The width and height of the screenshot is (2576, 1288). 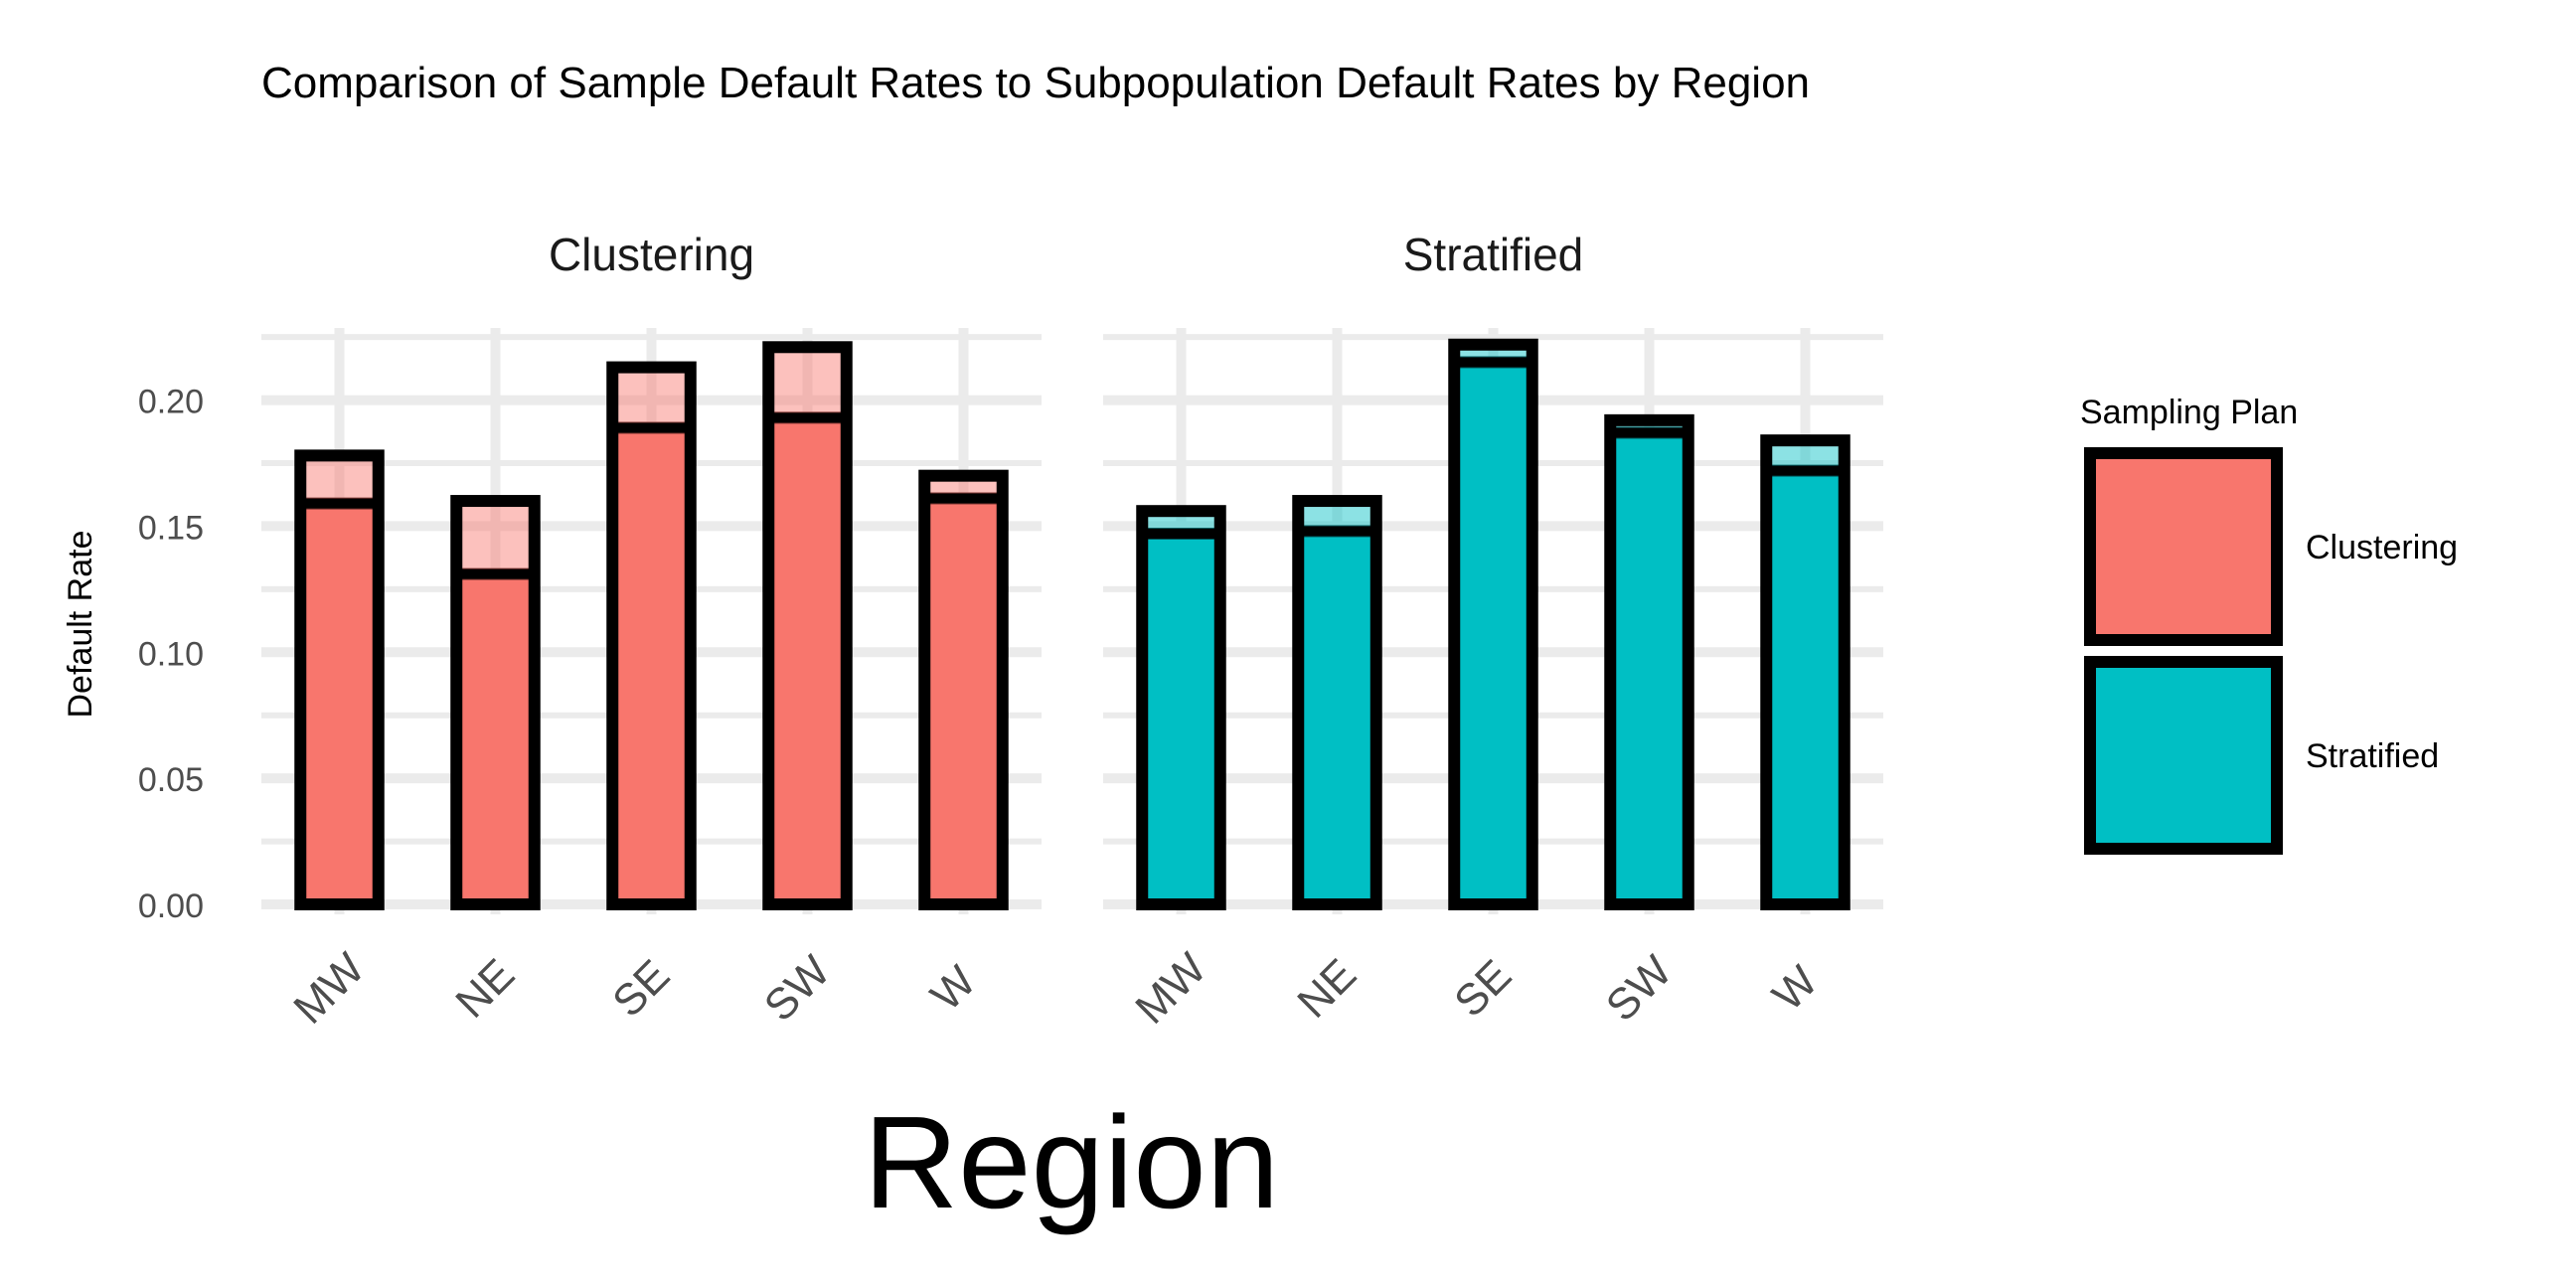 I want to click on y-axis-label: Default Rate, so click(x=80, y=625).